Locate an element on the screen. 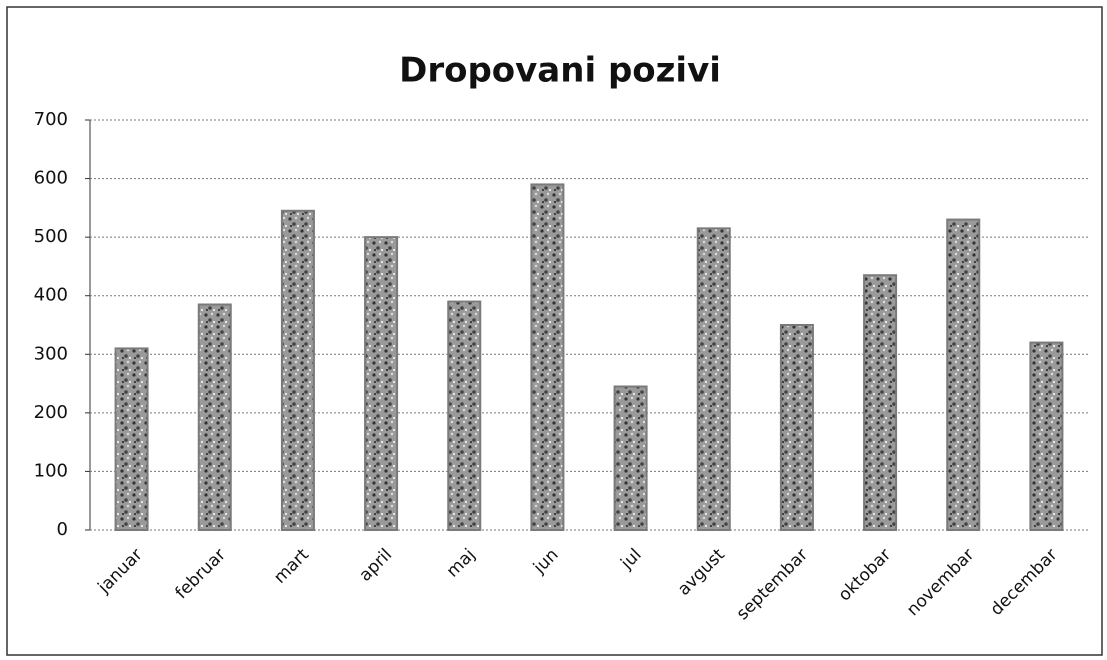 This screenshot has width=1107, height=660. x-tick-label: mart is located at coordinates (291, 566).